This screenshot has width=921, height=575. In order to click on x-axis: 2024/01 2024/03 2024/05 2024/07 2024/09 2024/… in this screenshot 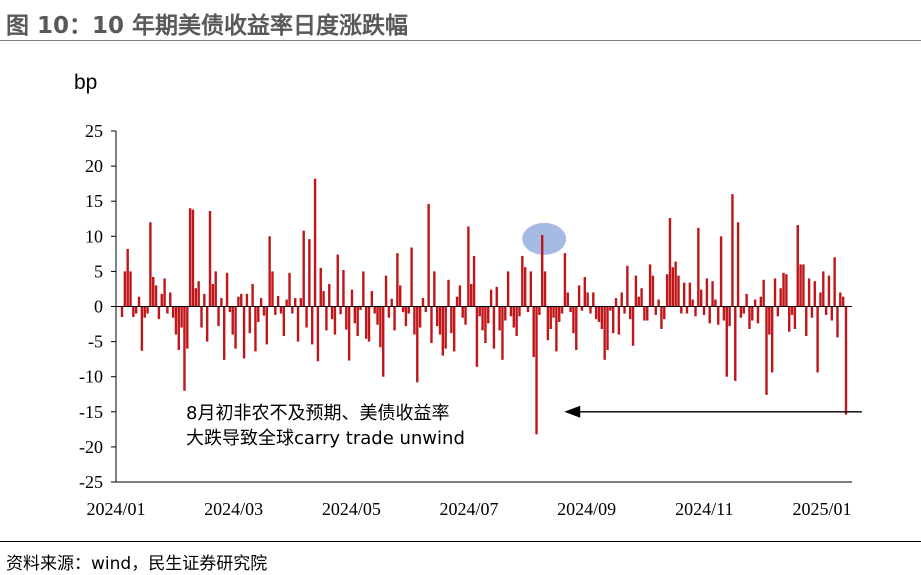, I will do `click(469, 500)`.